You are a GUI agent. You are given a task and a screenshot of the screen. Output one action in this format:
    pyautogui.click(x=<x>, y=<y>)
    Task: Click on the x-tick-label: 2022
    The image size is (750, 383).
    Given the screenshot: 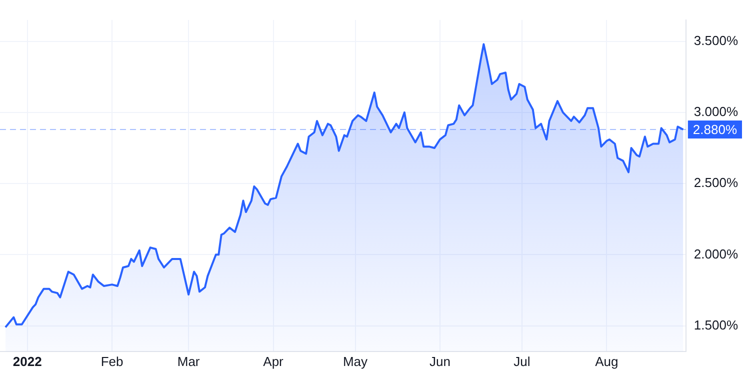 What is the action you would take?
    pyautogui.click(x=27, y=361)
    